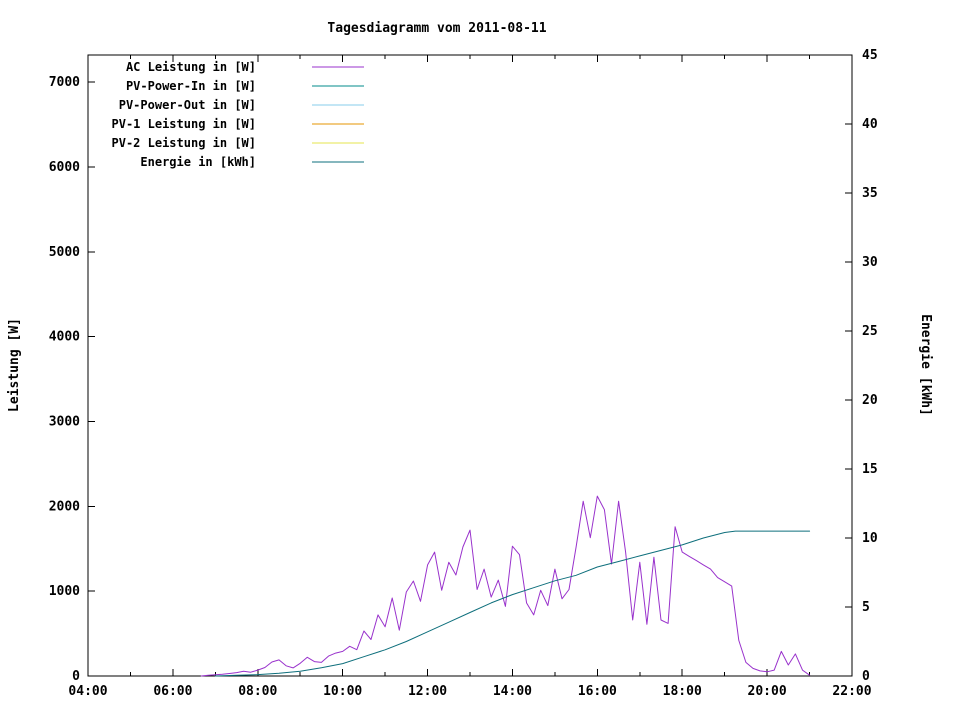 The height and width of the screenshot is (720, 960). I want to click on y-right-tick-label: 20, so click(870, 400).